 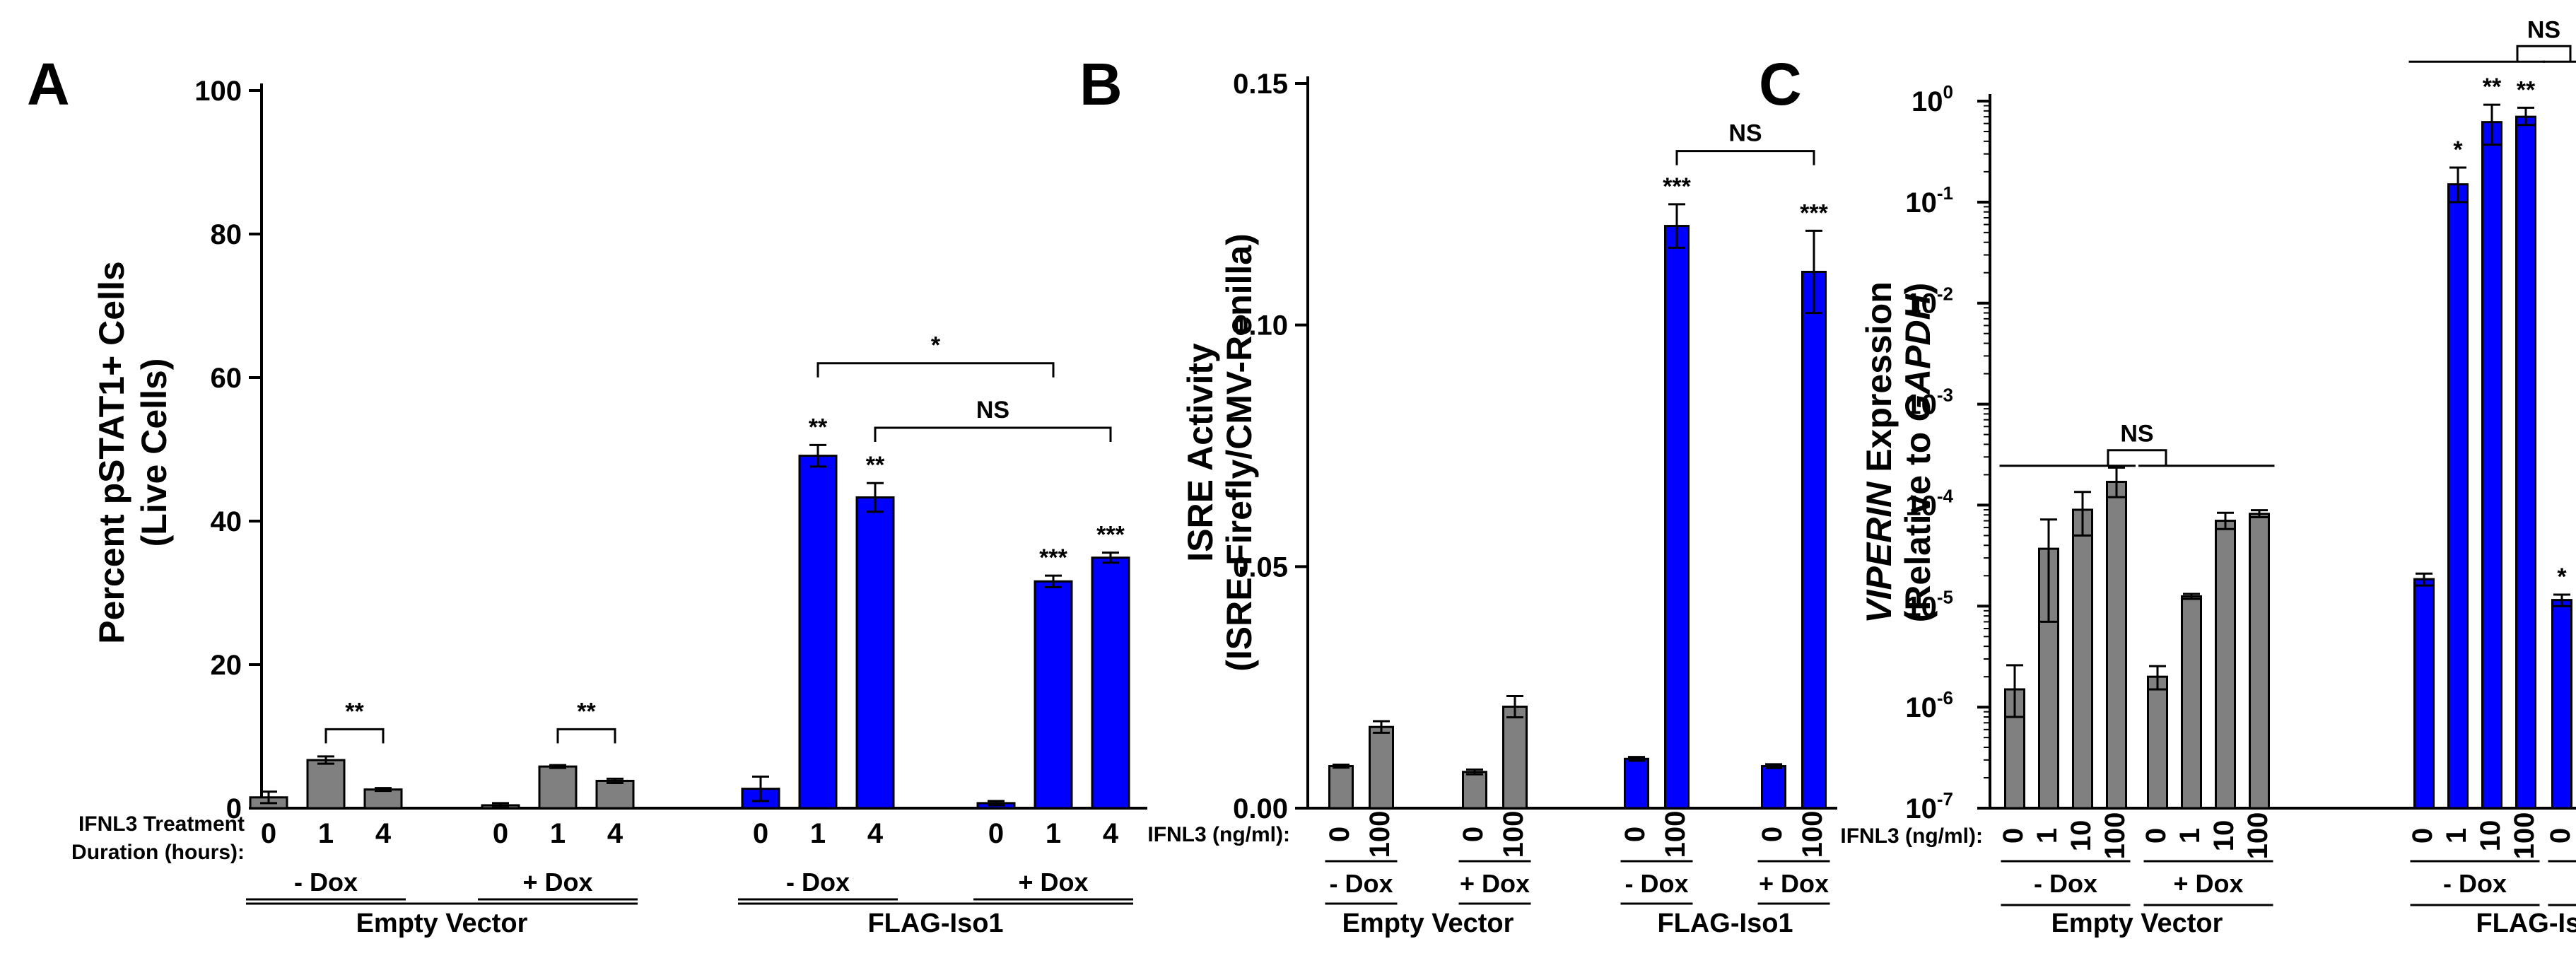 I want to click on y-tick-label: 10⁻³, so click(x=1929, y=403).